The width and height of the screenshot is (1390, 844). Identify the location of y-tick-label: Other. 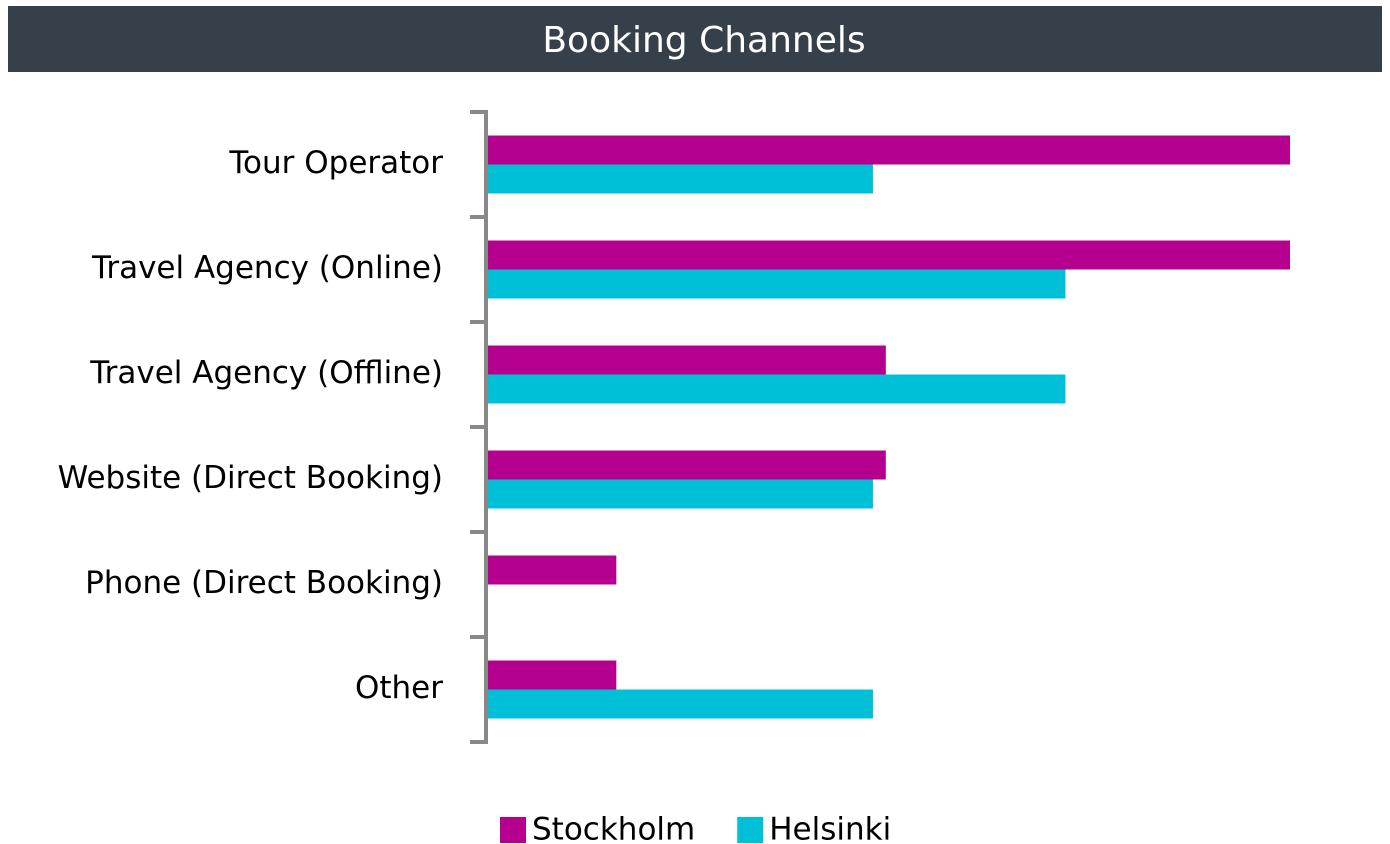
(399, 688).